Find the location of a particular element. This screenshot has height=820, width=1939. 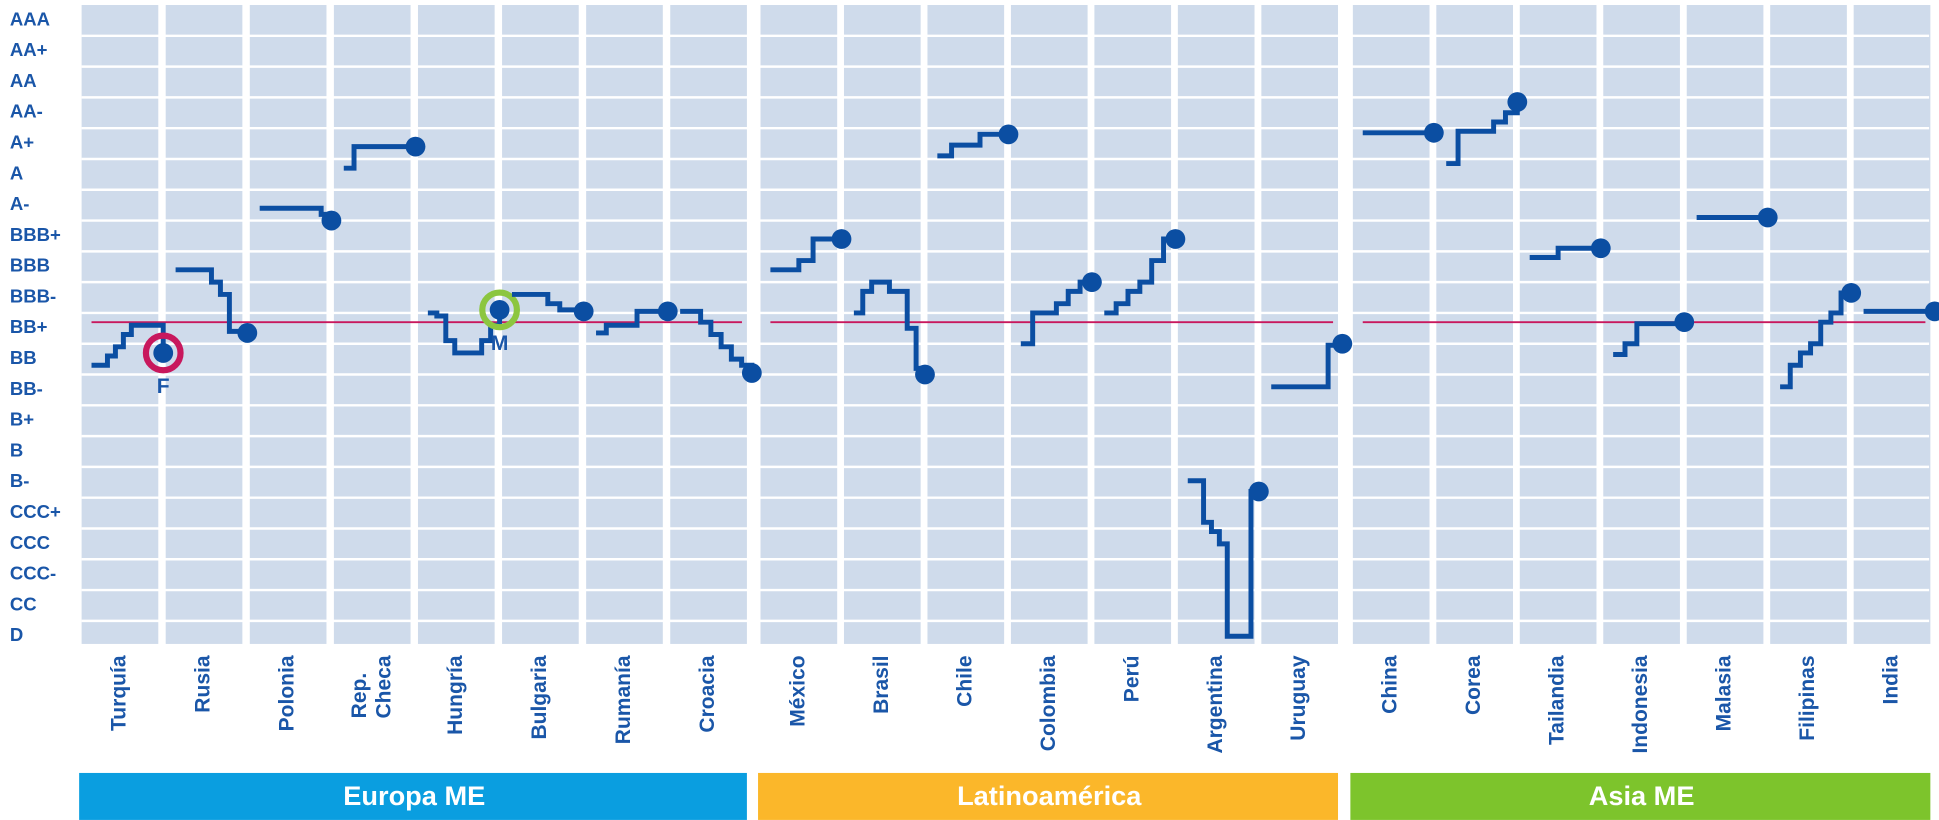

country-label: Colombia is located at coordinates (1048, 703).